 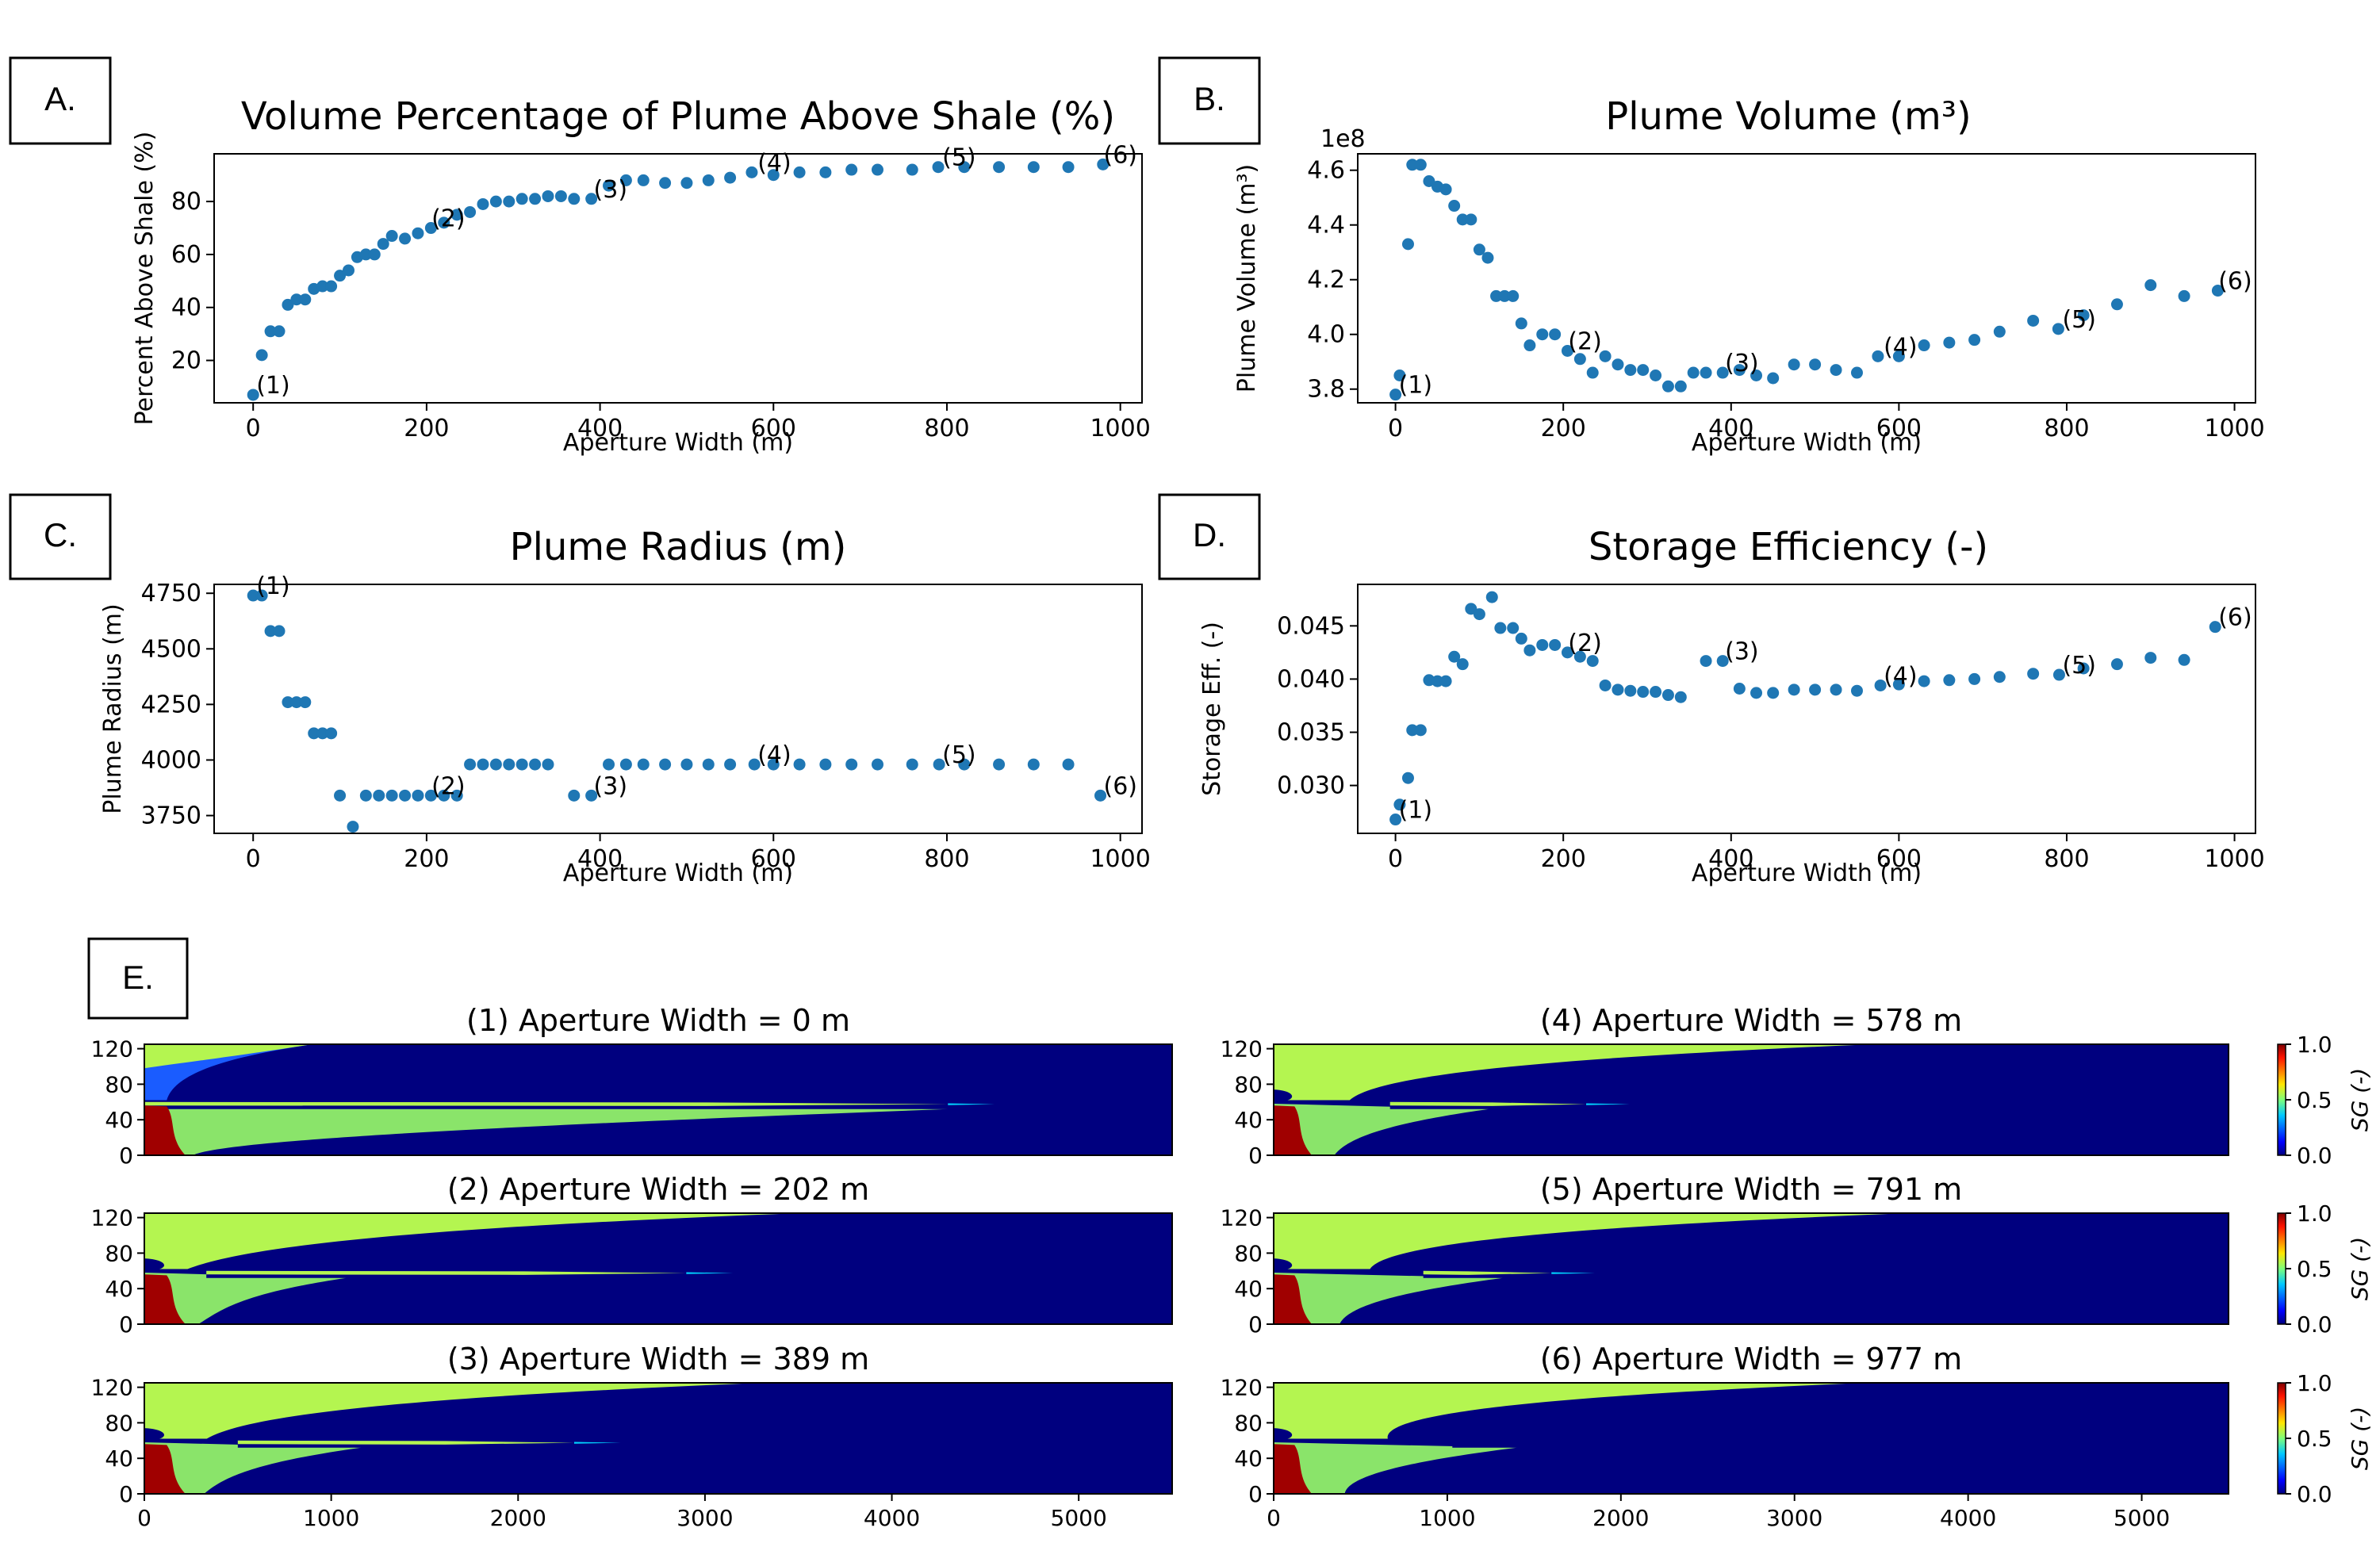 What do you see at coordinates (113, 708) in the screenshot?
I see `y-axis-label: Plume Radius (m)` at bounding box center [113, 708].